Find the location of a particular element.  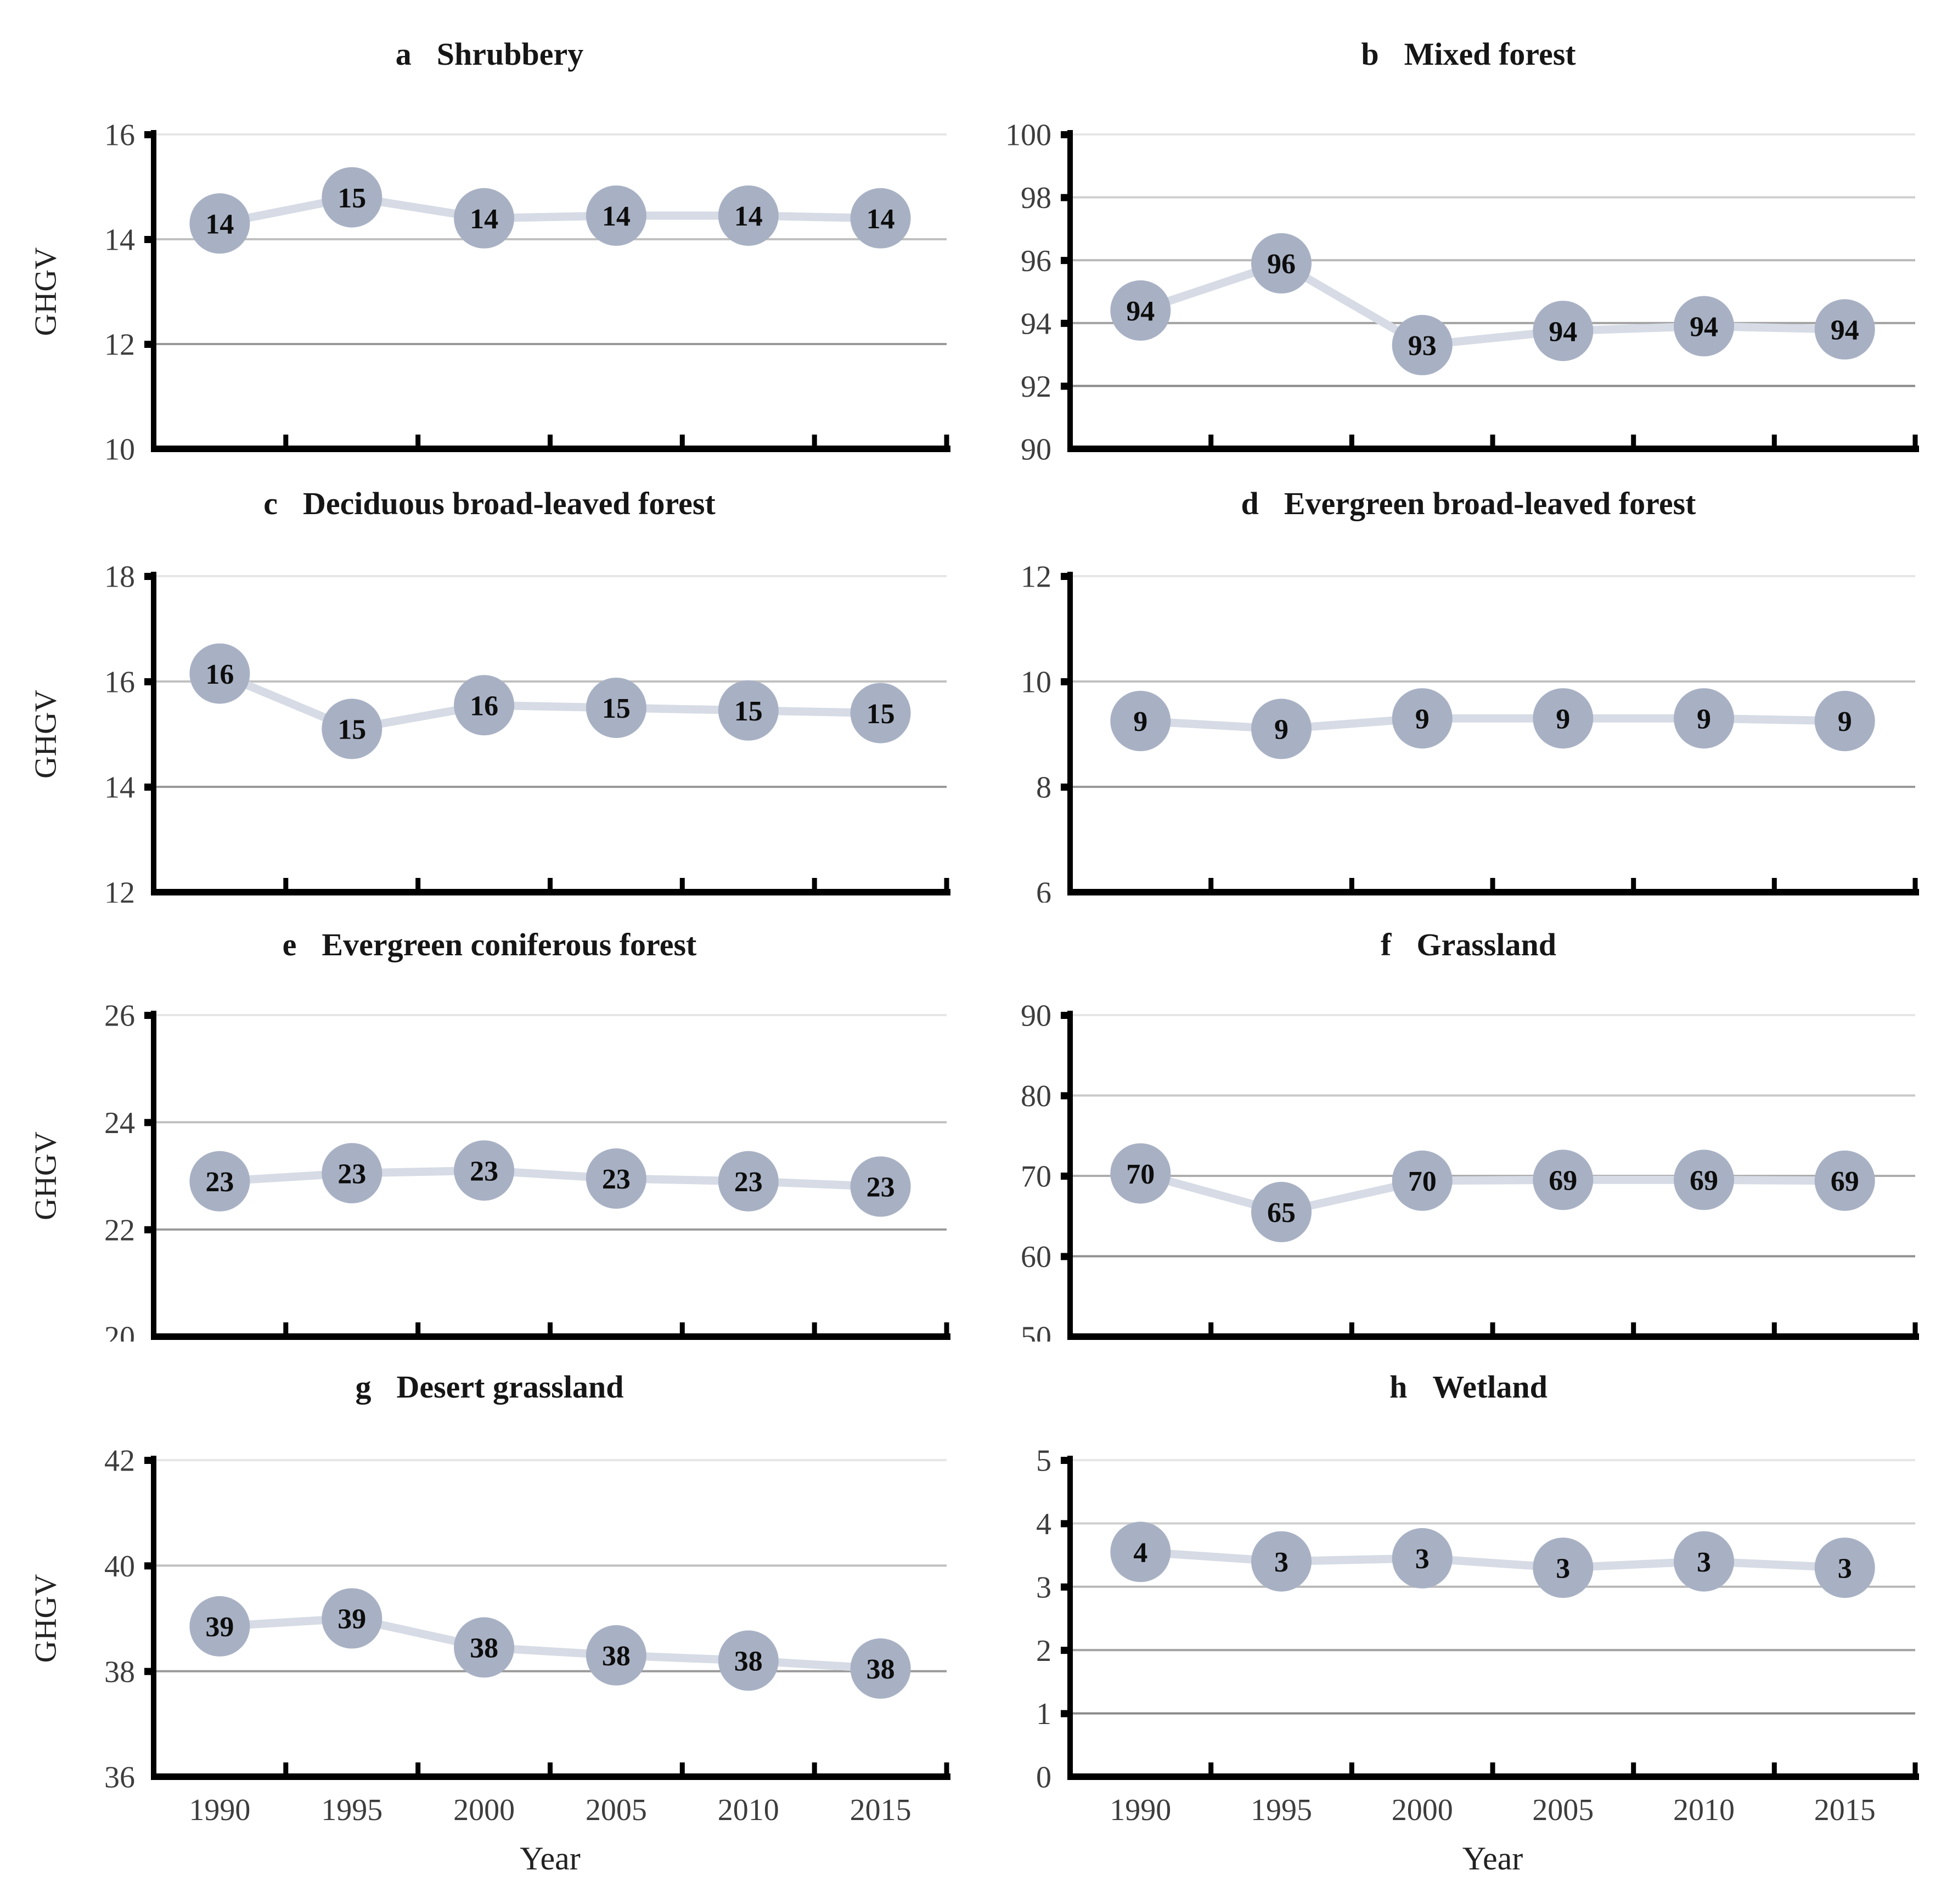

y-tick-label: 40 is located at coordinates (120, 1567).